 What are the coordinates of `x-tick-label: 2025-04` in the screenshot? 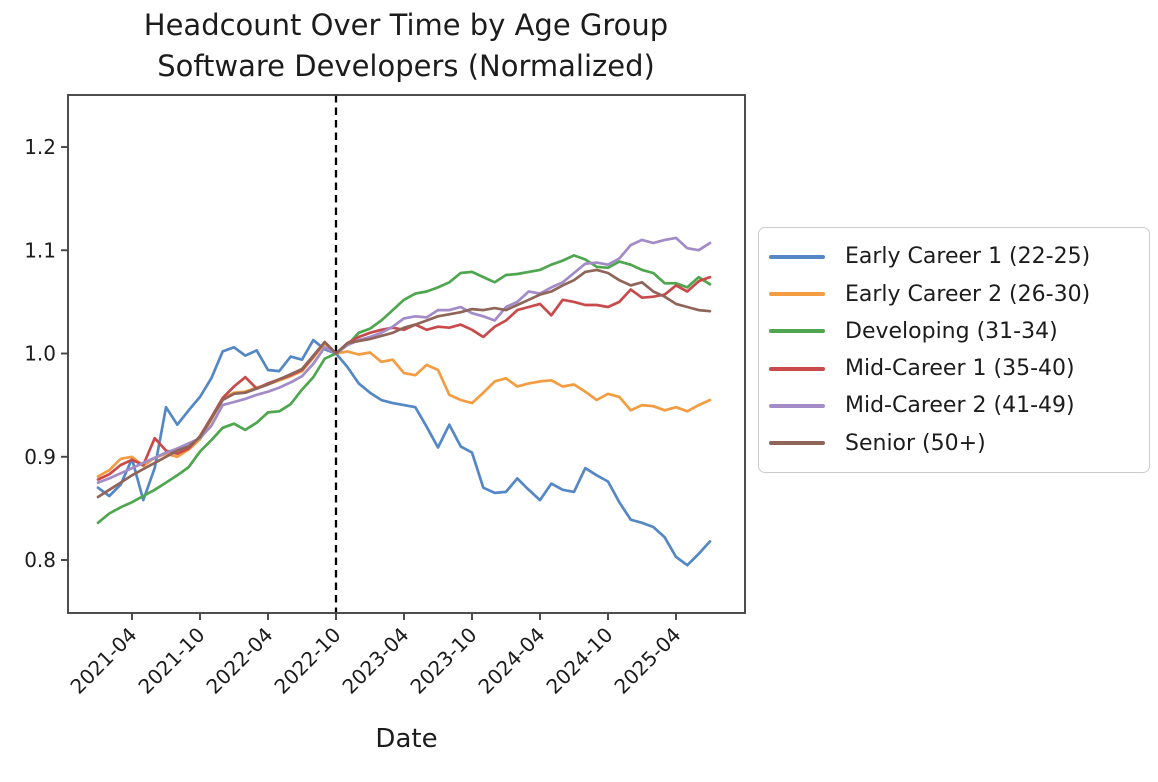 It's located at (647, 661).